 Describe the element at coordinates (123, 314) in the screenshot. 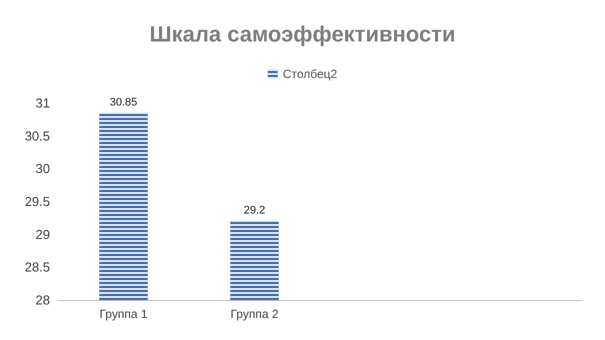

I see `x-tick-label: Группа 1` at that location.